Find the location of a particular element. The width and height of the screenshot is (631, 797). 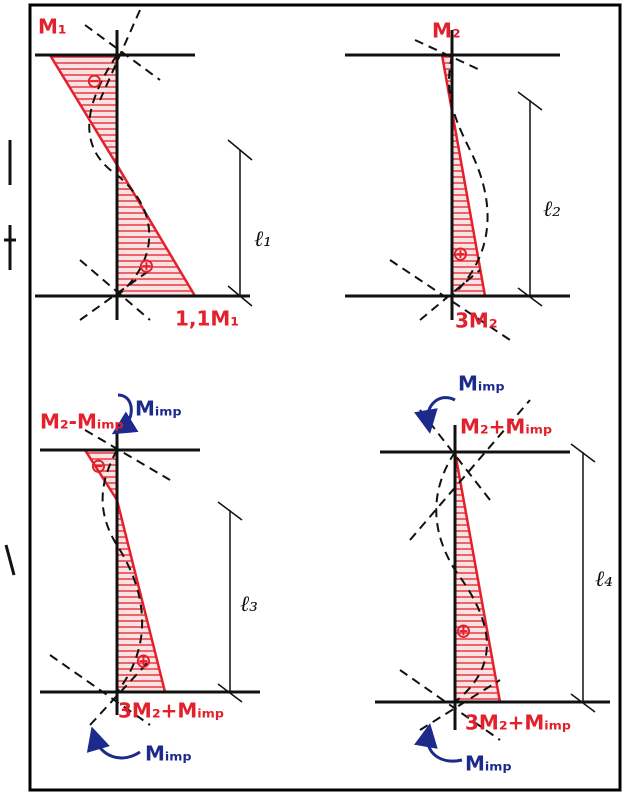

moment-diagram is located at coordinates (477, 577).